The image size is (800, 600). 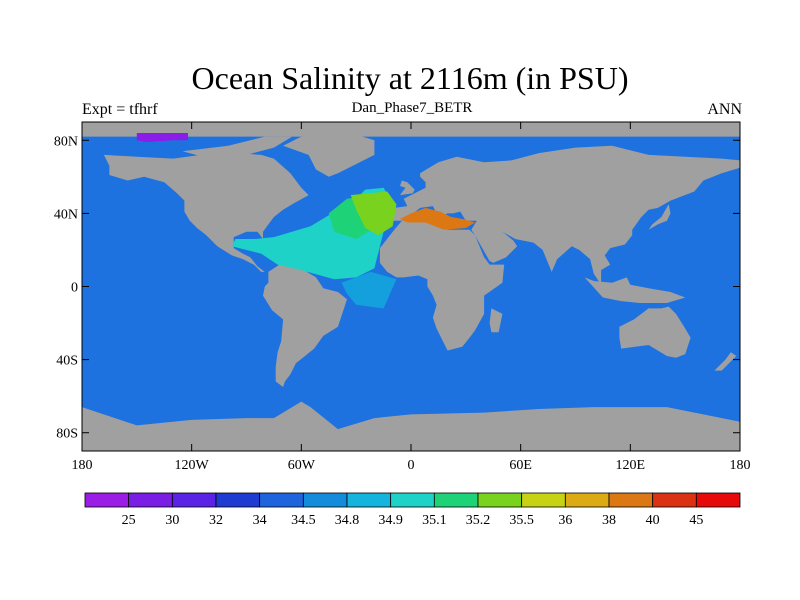 What do you see at coordinates (347, 520) in the screenshot?
I see `colorbar-label: 34.8` at bounding box center [347, 520].